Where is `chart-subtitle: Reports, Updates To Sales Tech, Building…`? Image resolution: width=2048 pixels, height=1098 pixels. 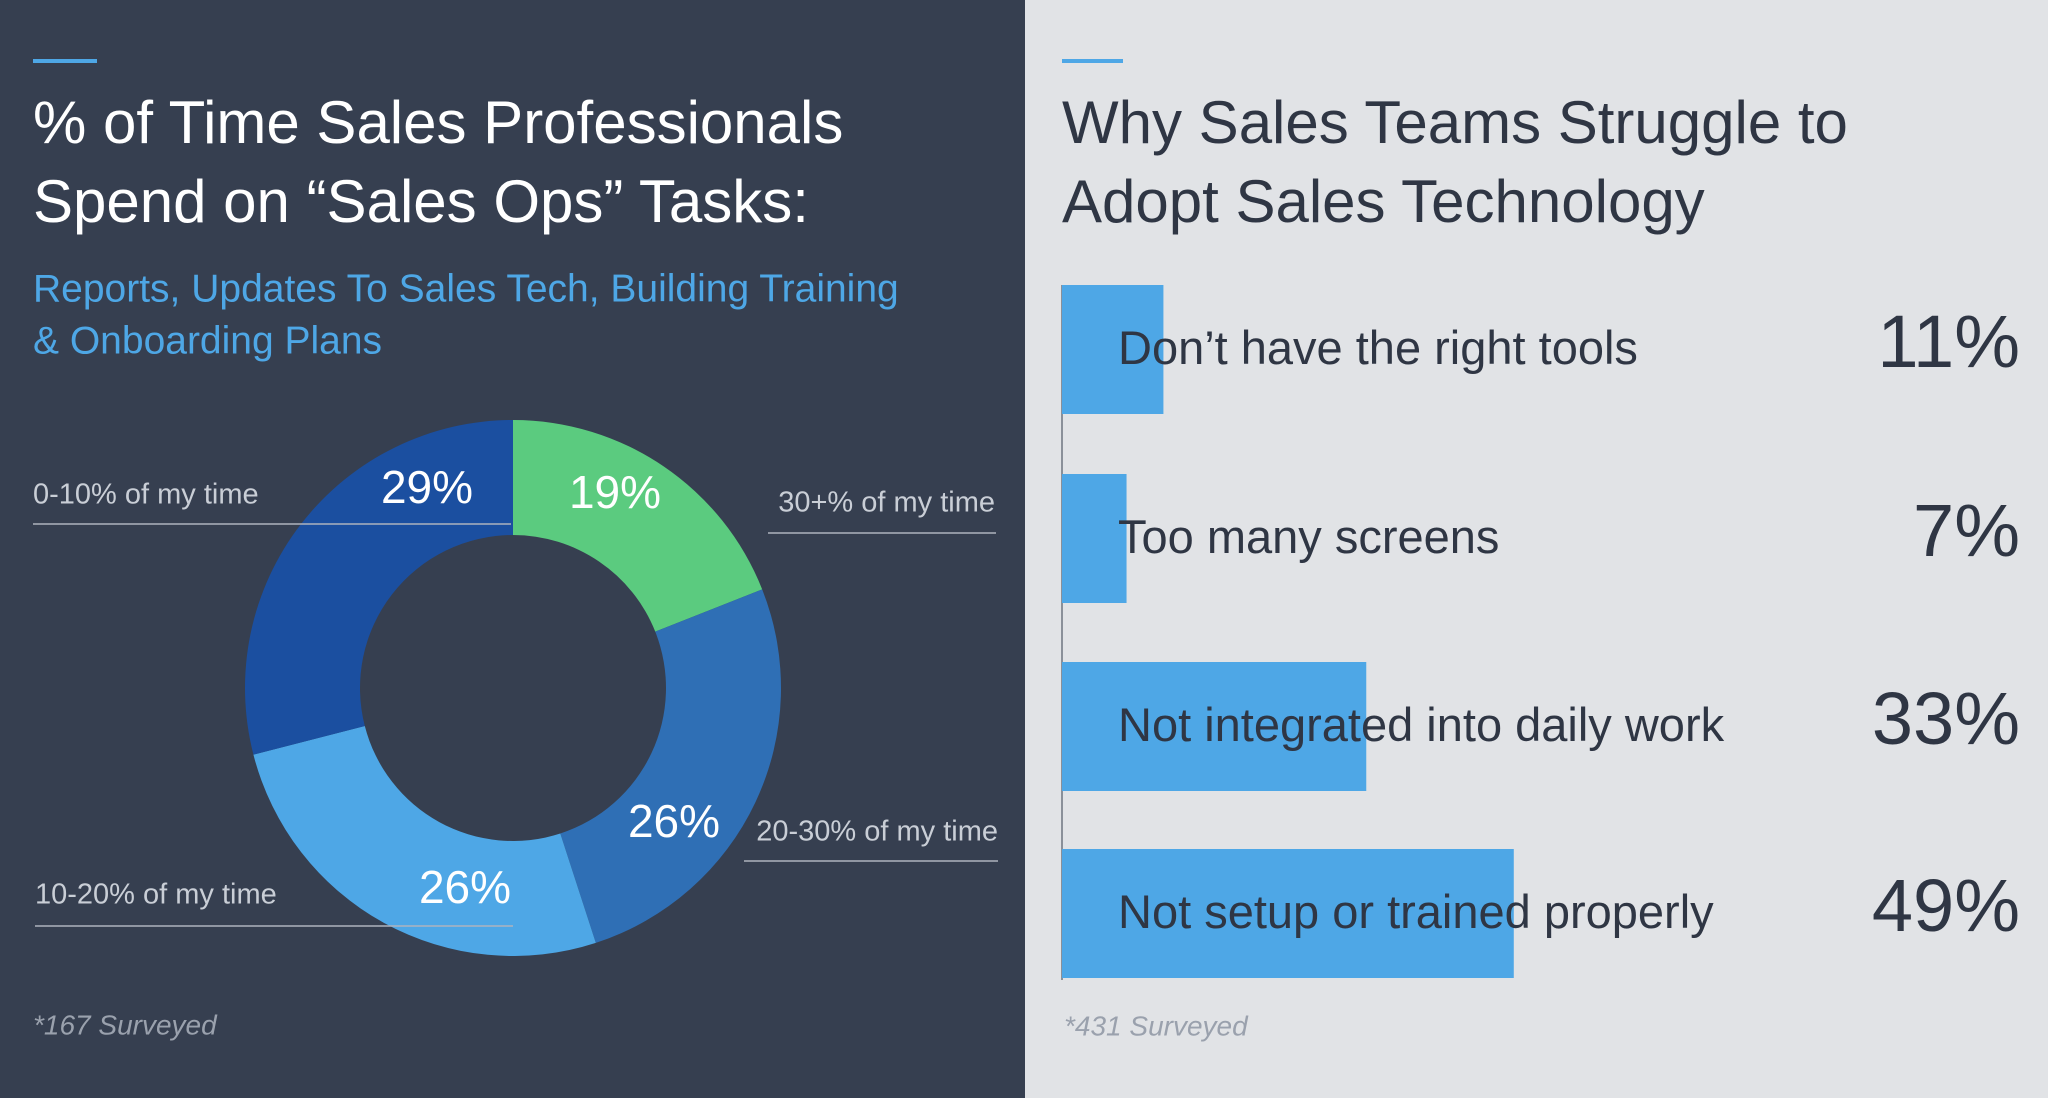 chart-subtitle: Reports, Updates To Sales Tech, Building… is located at coordinates (466, 288).